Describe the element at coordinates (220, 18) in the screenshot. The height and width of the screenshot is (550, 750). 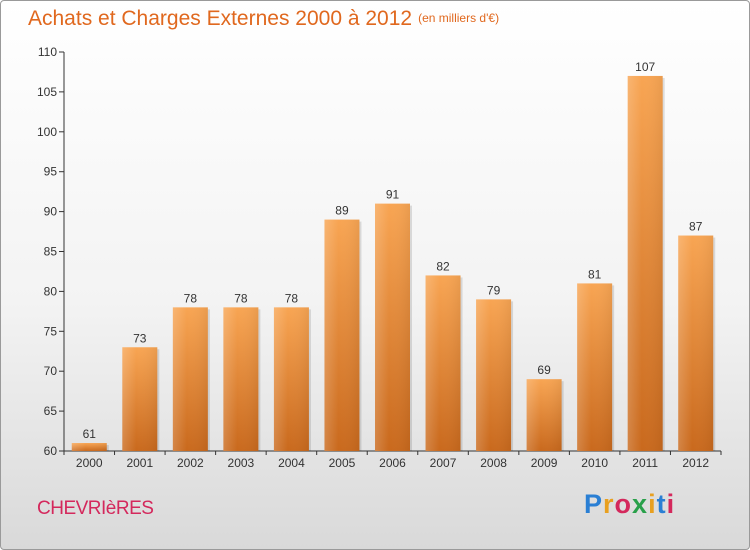
I see `chart-title-text: Achats et Charges Externes 2000 à 2012` at that location.